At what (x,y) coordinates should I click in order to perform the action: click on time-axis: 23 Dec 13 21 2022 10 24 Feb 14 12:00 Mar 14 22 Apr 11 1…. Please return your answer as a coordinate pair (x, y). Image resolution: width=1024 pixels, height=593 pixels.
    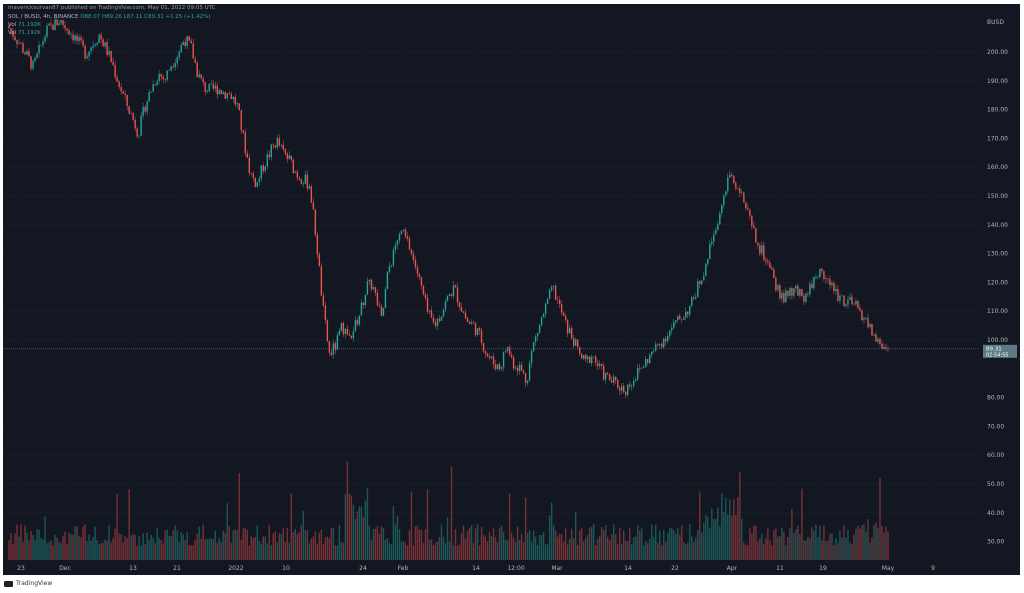
    Looking at the image, I should click on (476, 568).